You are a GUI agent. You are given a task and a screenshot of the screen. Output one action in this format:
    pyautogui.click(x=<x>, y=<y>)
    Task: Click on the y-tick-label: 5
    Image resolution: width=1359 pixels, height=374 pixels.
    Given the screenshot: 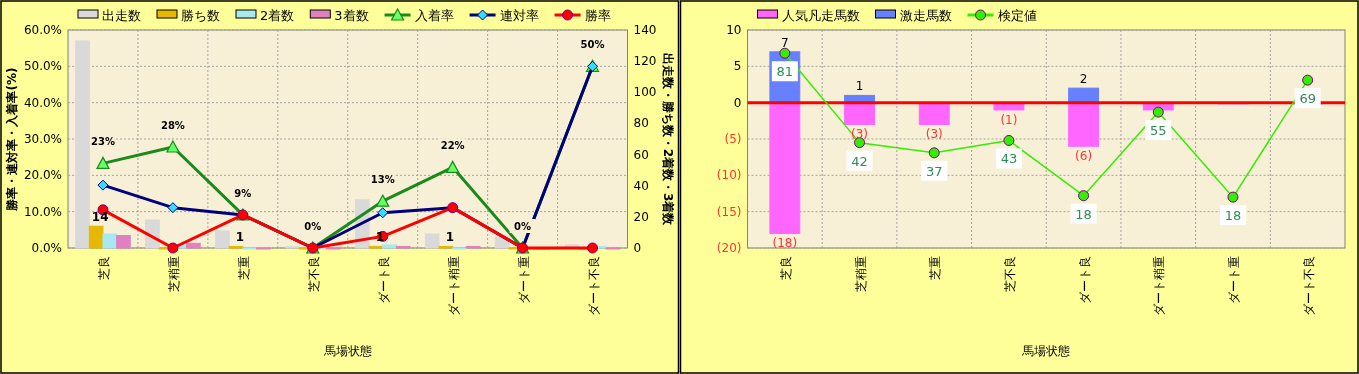 What is the action you would take?
    pyautogui.click(x=737, y=66)
    